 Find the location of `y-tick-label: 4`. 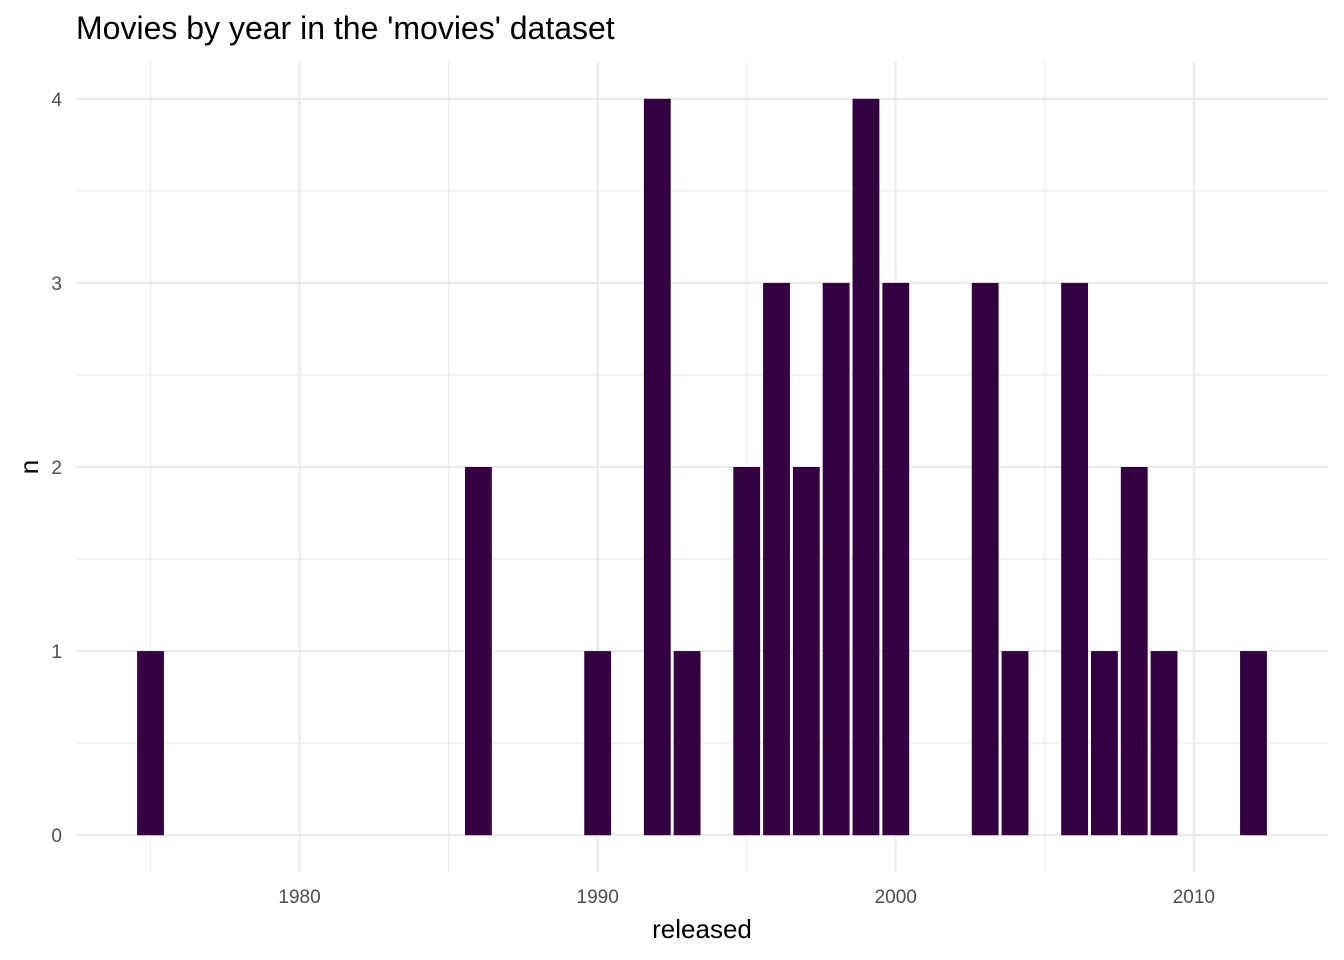

y-tick-label: 4 is located at coordinates (56, 100).